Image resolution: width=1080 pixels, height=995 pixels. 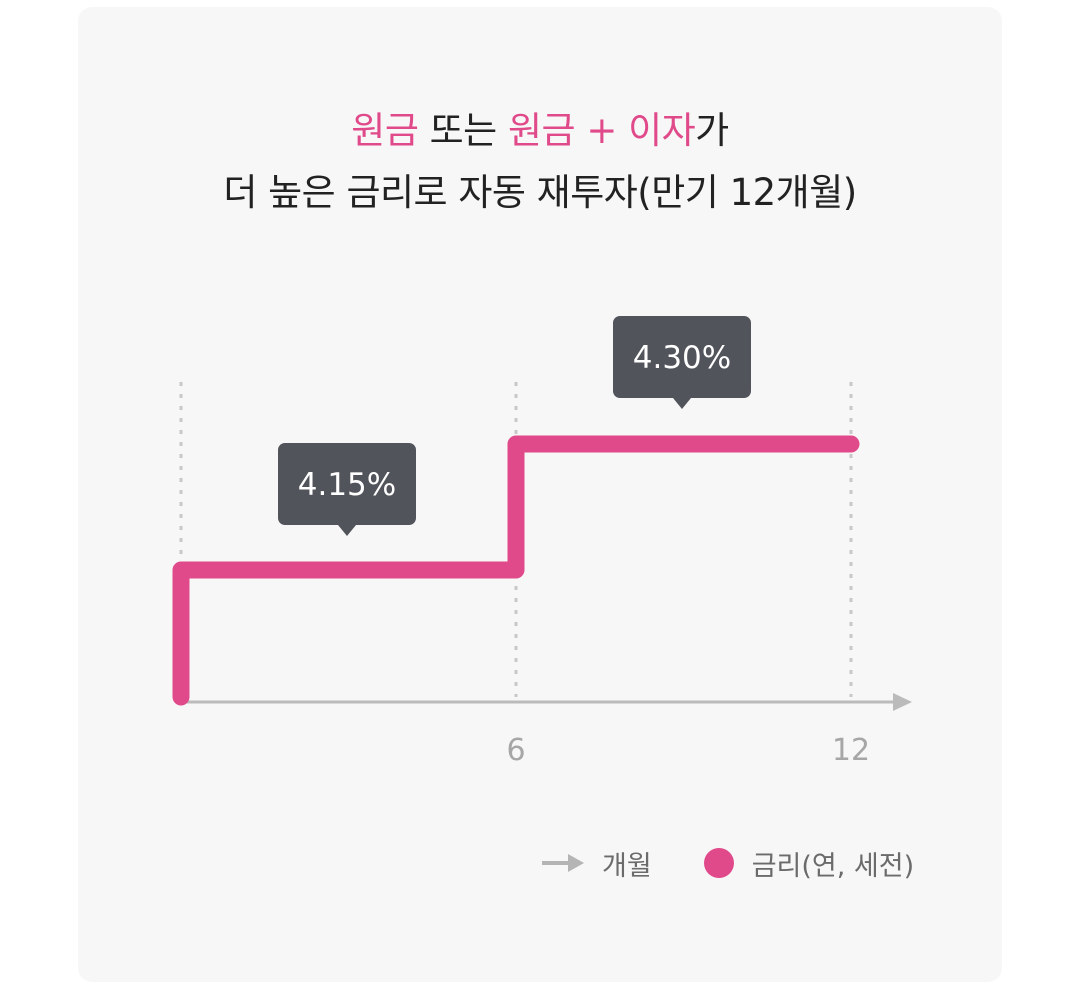 I want to click on title-line-2: 더 높은 금리로 자동 재투자(만기 12개월), so click(x=540, y=192).